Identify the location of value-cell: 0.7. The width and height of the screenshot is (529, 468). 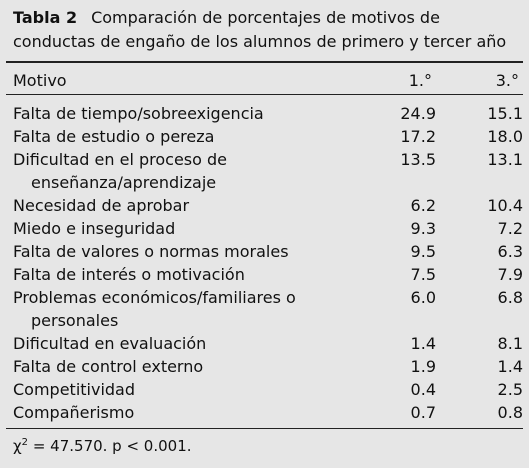
(423, 412).